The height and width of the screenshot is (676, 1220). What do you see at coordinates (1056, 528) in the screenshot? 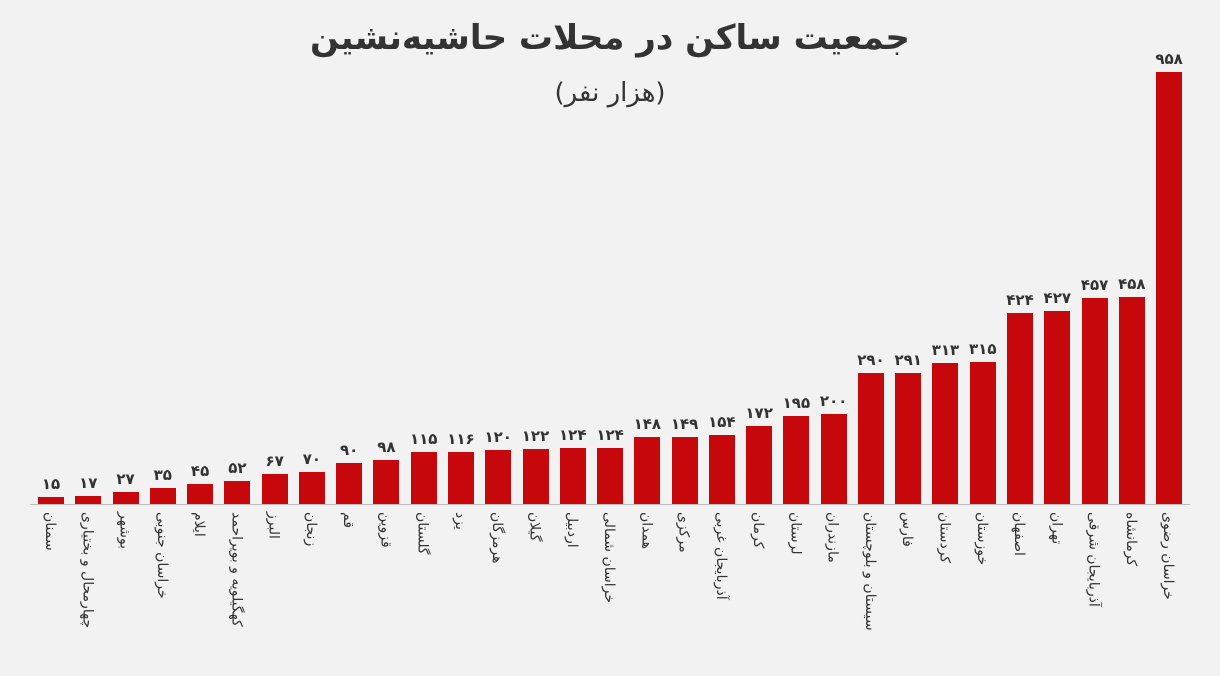
I see `category-label: تهران` at bounding box center [1056, 528].